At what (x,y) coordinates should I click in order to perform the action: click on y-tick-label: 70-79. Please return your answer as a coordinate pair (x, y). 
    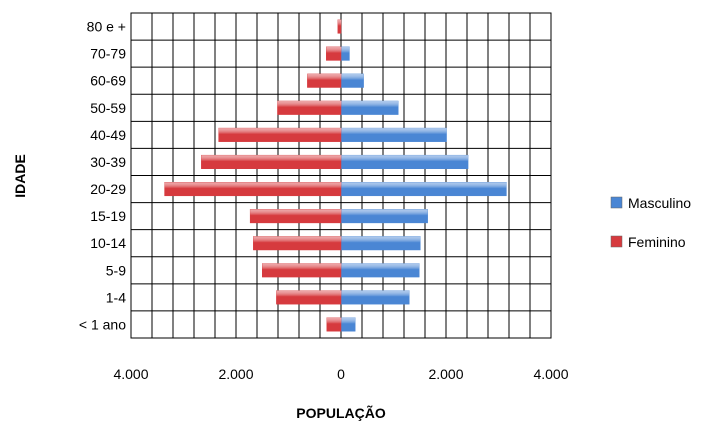
    Looking at the image, I should click on (108, 54).